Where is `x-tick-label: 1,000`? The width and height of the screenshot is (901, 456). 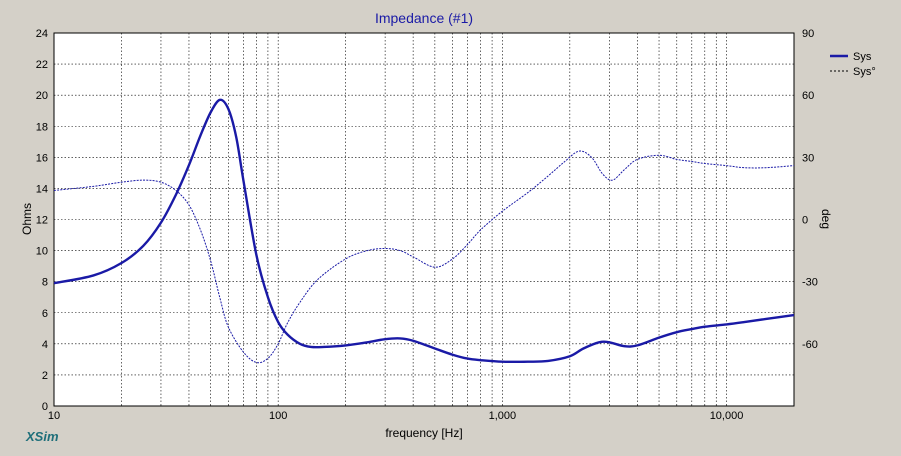
x-tick-label: 1,000 is located at coordinates (503, 416).